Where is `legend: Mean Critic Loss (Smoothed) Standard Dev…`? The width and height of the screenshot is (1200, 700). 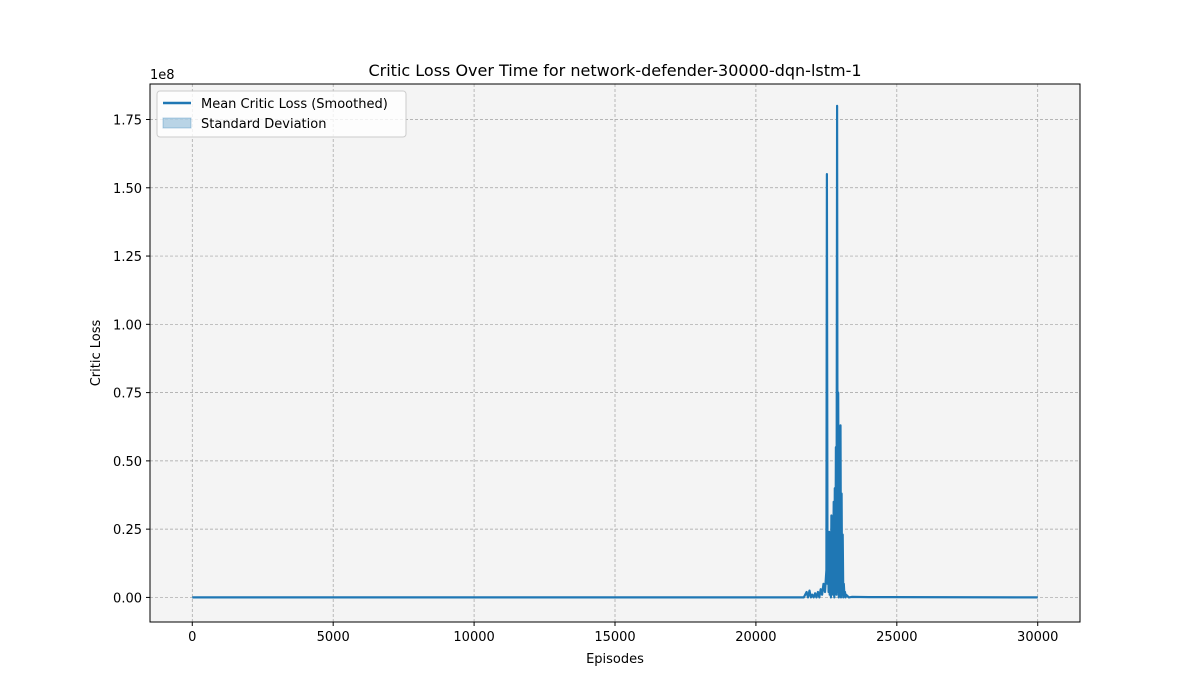
legend: Mean Critic Loss (Smoothed) Standard Dev… is located at coordinates (281, 114).